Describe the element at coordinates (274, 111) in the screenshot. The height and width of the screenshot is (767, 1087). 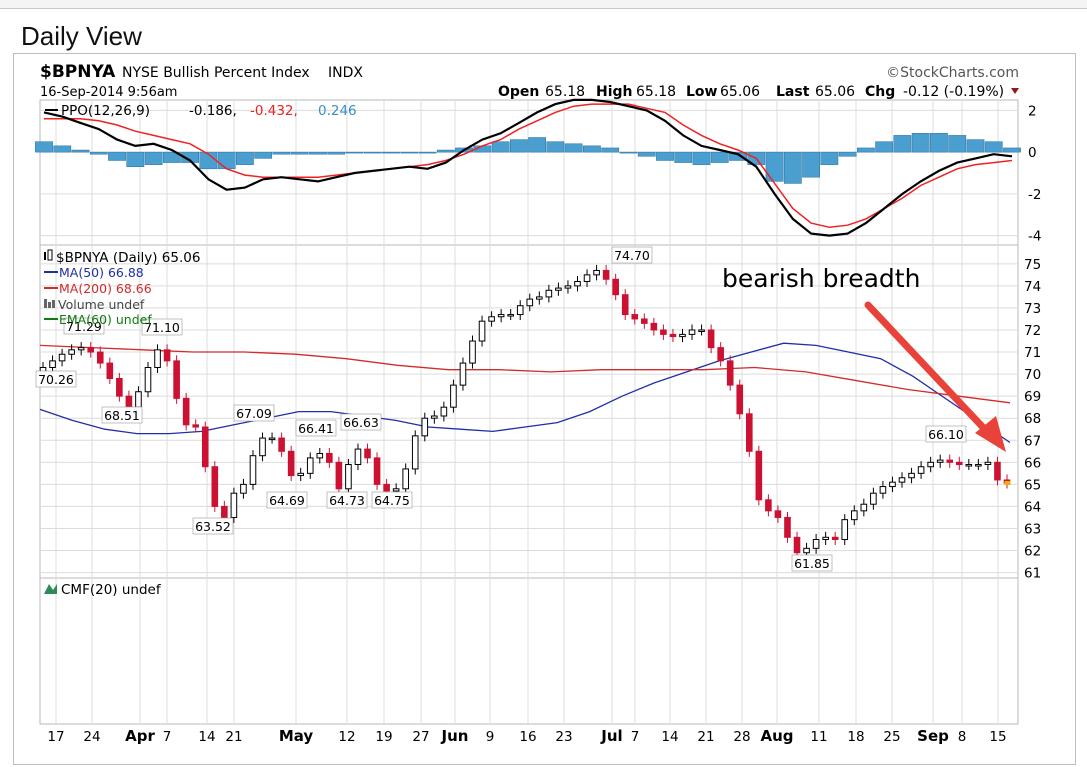
I see `ppo-signal-value: -0.432,` at that location.